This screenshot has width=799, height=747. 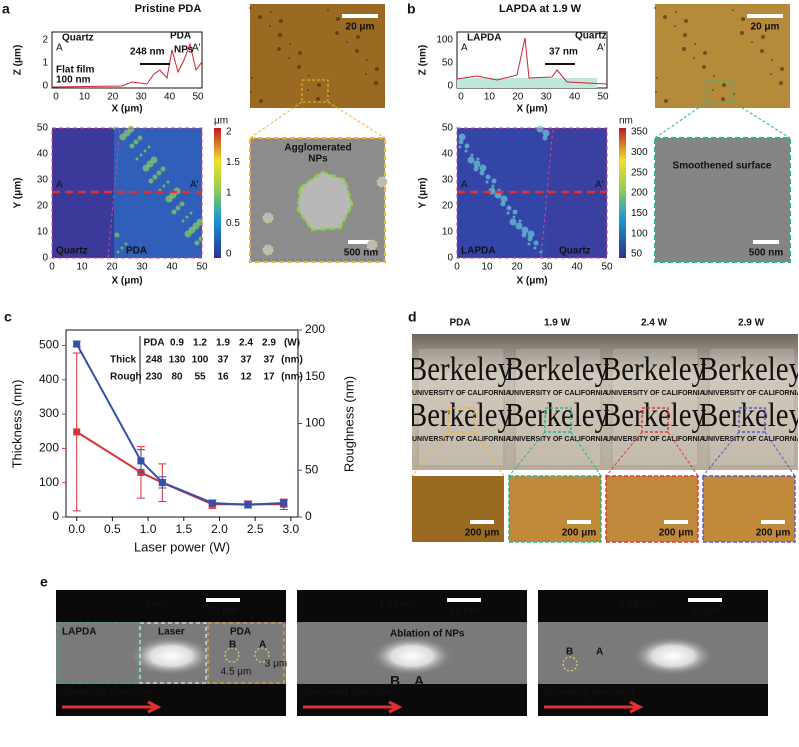 What do you see at coordinates (411, 9) in the screenshot?
I see `panel-label: b` at bounding box center [411, 9].